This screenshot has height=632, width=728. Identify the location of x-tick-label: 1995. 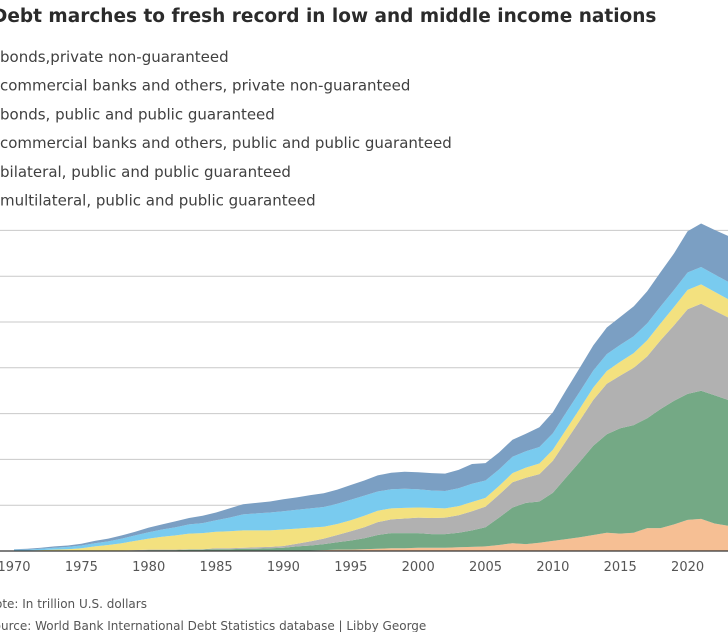
(350, 567).